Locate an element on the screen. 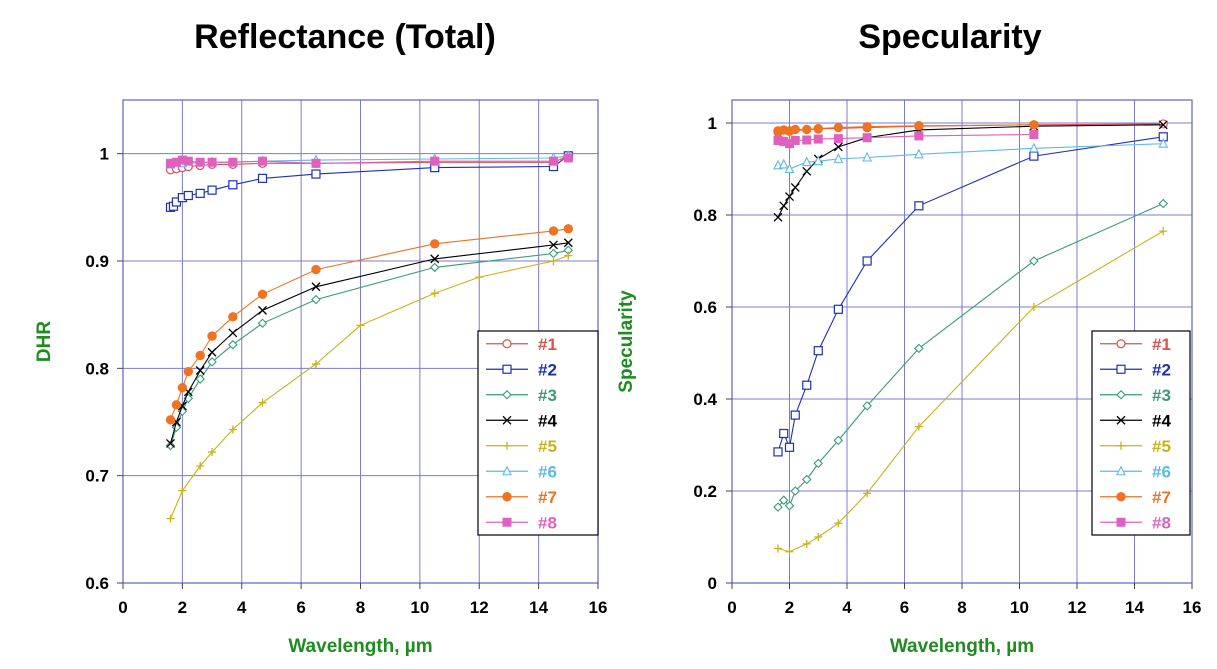 This screenshot has height=669, width=1217. legend-label: #2 is located at coordinates (547, 369).